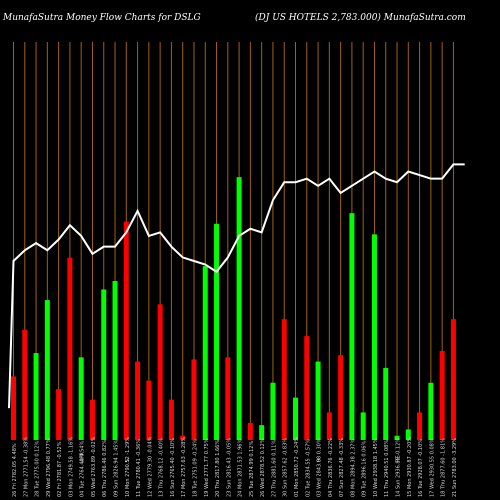 This screenshot has height=500, width=500. What do you see at coordinates (376, 467) in the screenshot?
I see `x-tick-label: 10 Wed 2938.18 1.45%` at bounding box center [376, 467].